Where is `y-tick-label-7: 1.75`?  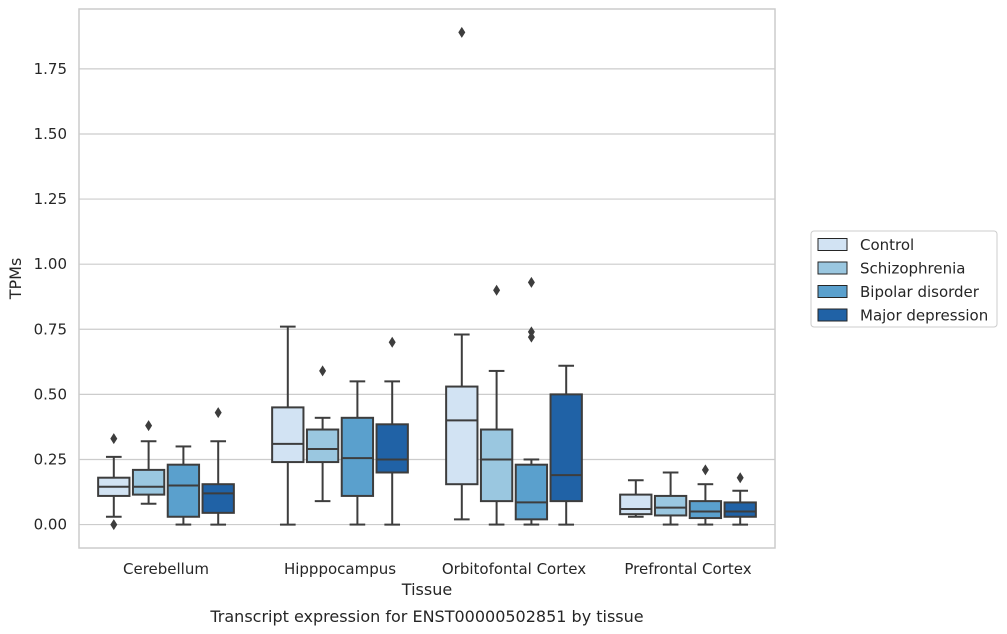
y-tick-label-7: 1.75 is located at coordinates (50, 69).